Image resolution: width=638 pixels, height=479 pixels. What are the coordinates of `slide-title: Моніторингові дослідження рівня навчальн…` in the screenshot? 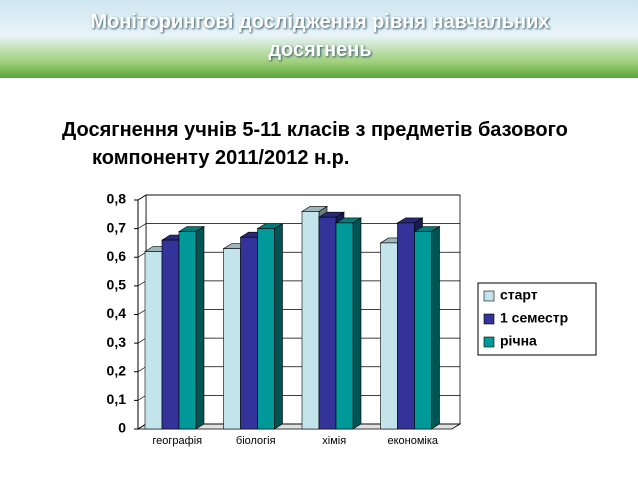 It's located at (320, 36).